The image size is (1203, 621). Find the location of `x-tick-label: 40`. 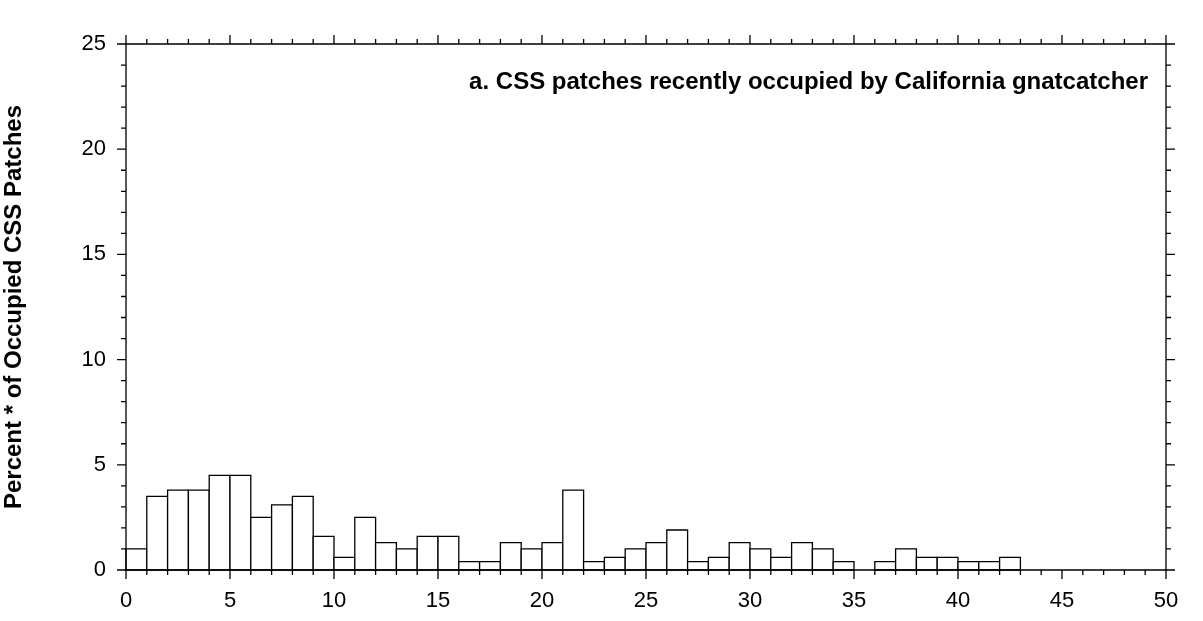

x-tick-label: 40 is located at coordinates (958, 600).